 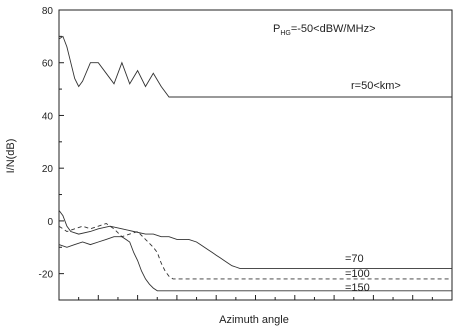 What do you see at coordinates (46, 275) in the screenshot?
I see `y-tick-label: -20` at bounding box center [46, 275].